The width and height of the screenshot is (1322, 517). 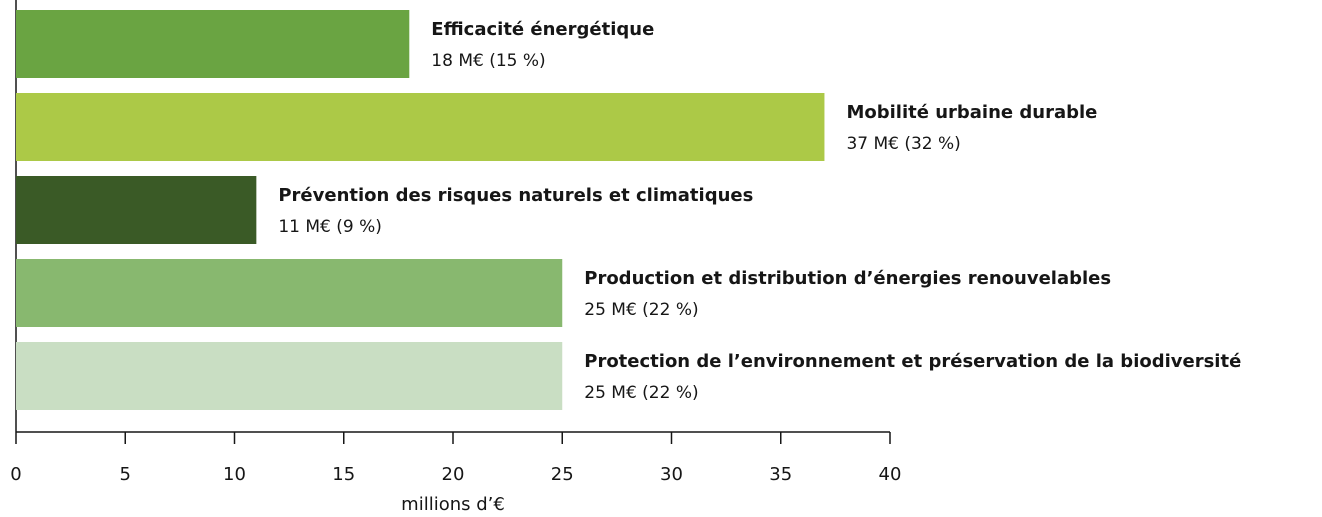 What do you see at coordinates (125, 474) in the screenshot?
I see `x-tick-label: 5` at bounding box center [125, 474].